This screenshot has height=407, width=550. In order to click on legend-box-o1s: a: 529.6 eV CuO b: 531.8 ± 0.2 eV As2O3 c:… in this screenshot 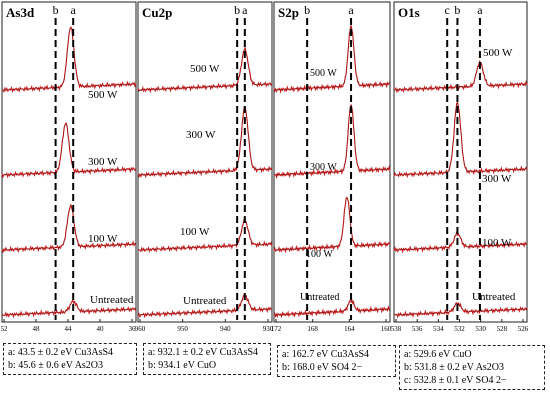, I will do `click(472, 367)`.